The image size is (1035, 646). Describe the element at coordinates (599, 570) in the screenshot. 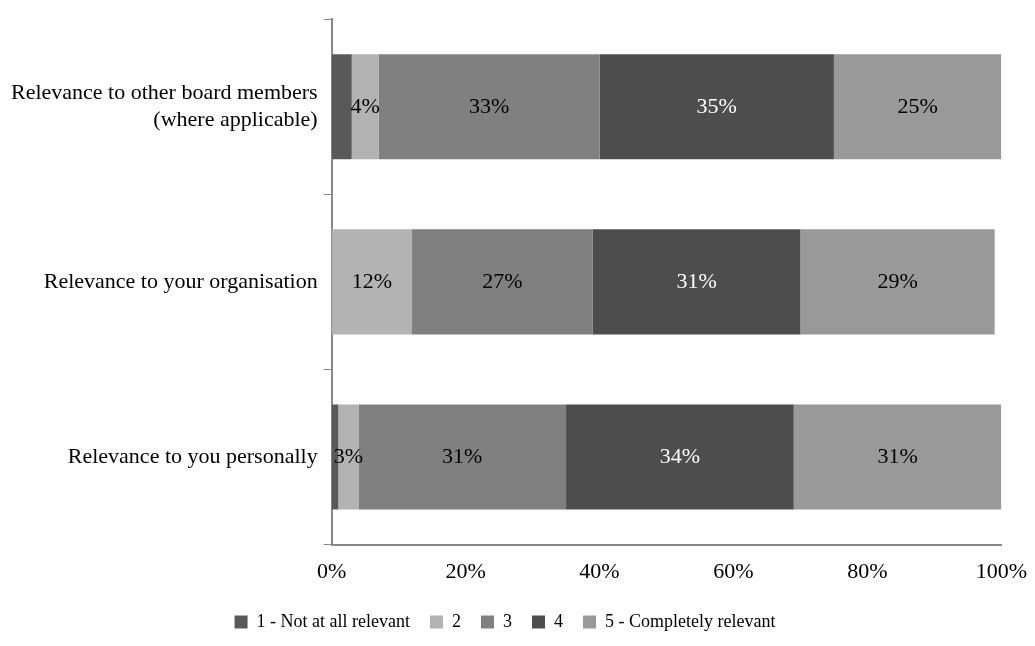

I see `x-tick-label: 40%` at that location.